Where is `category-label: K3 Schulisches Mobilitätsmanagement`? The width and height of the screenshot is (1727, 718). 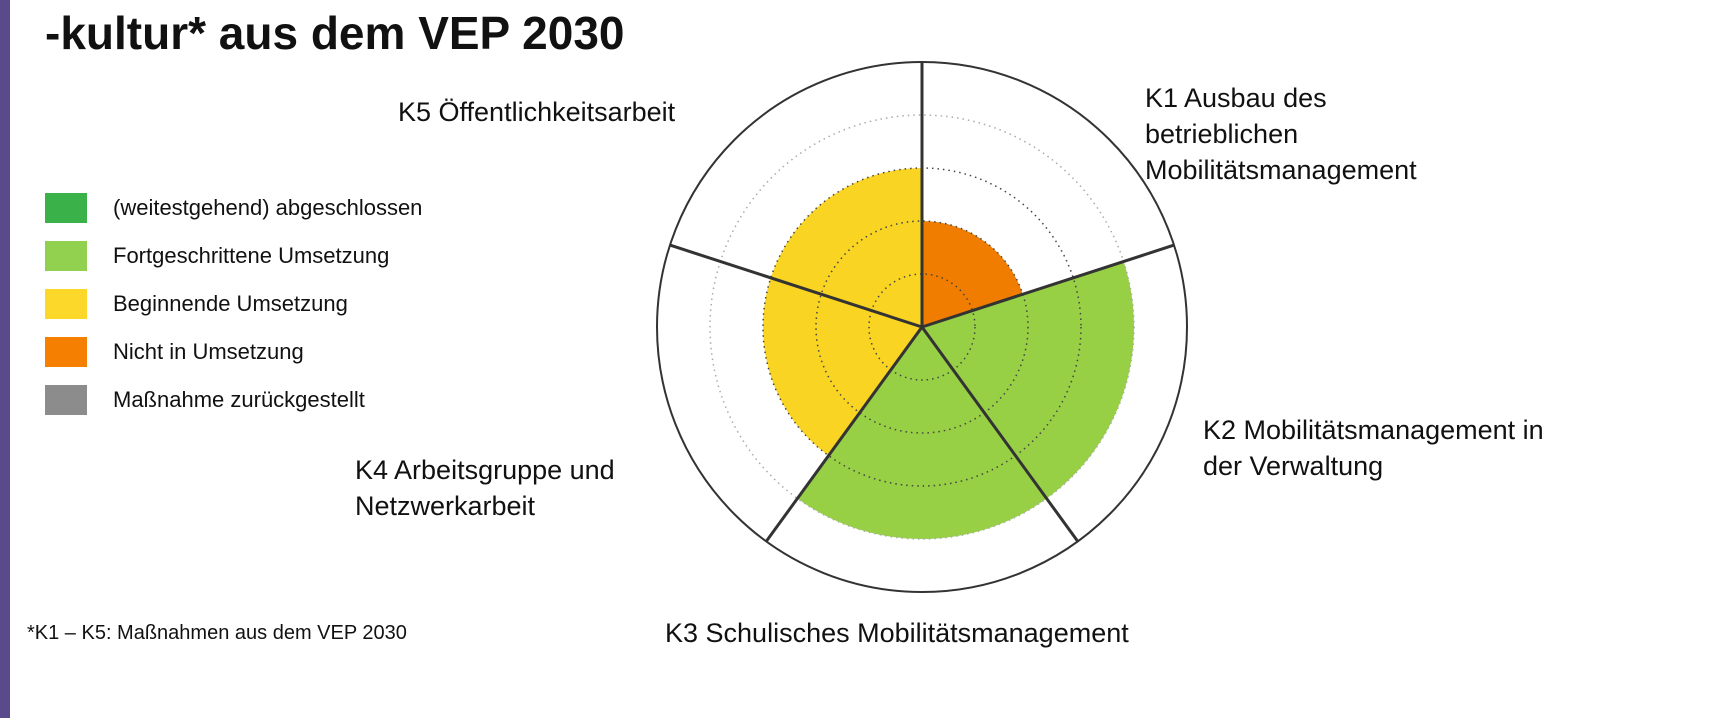
category-label: K3 Schulisches Mobilitätsmanagement is located at coordinates (897, 633).